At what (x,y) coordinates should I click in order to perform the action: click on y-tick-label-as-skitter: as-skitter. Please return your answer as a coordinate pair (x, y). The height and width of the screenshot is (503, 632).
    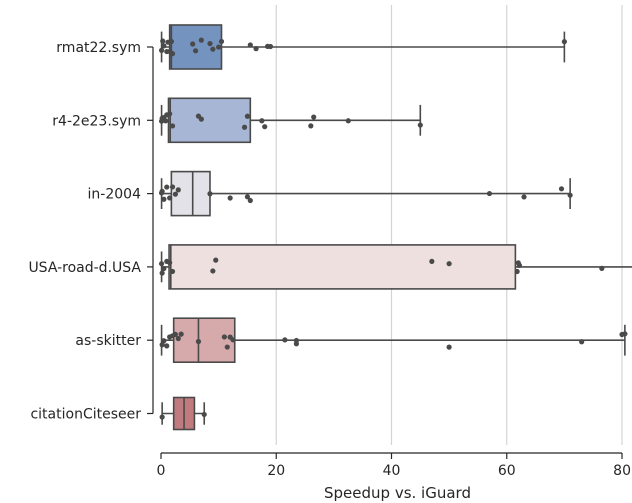
    Looking at the image, I should click on (108, 341).